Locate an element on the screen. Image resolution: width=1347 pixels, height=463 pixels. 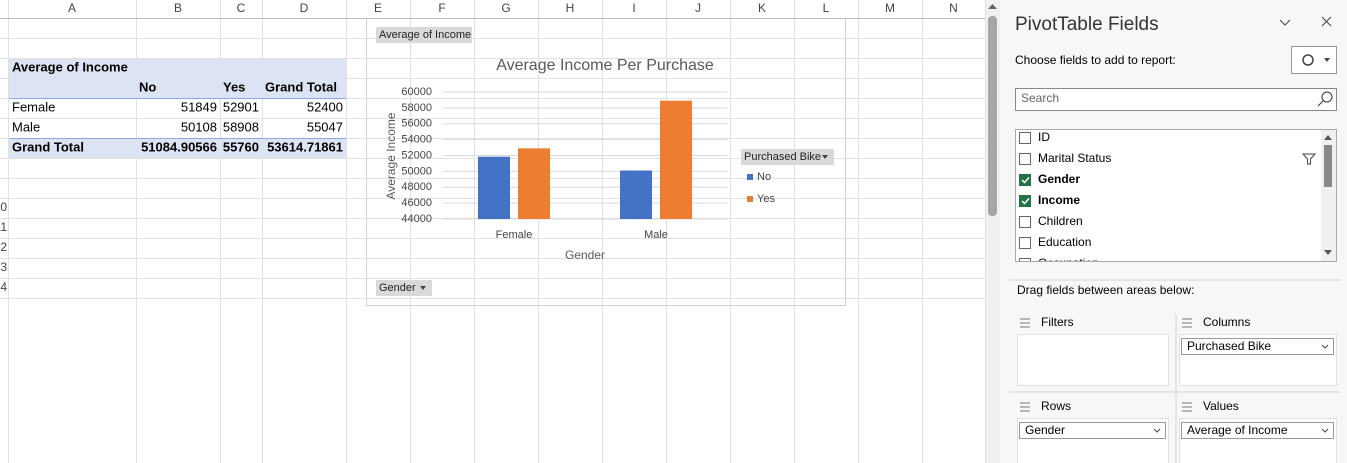
filter-icon is located at coordinates (1309, 159).